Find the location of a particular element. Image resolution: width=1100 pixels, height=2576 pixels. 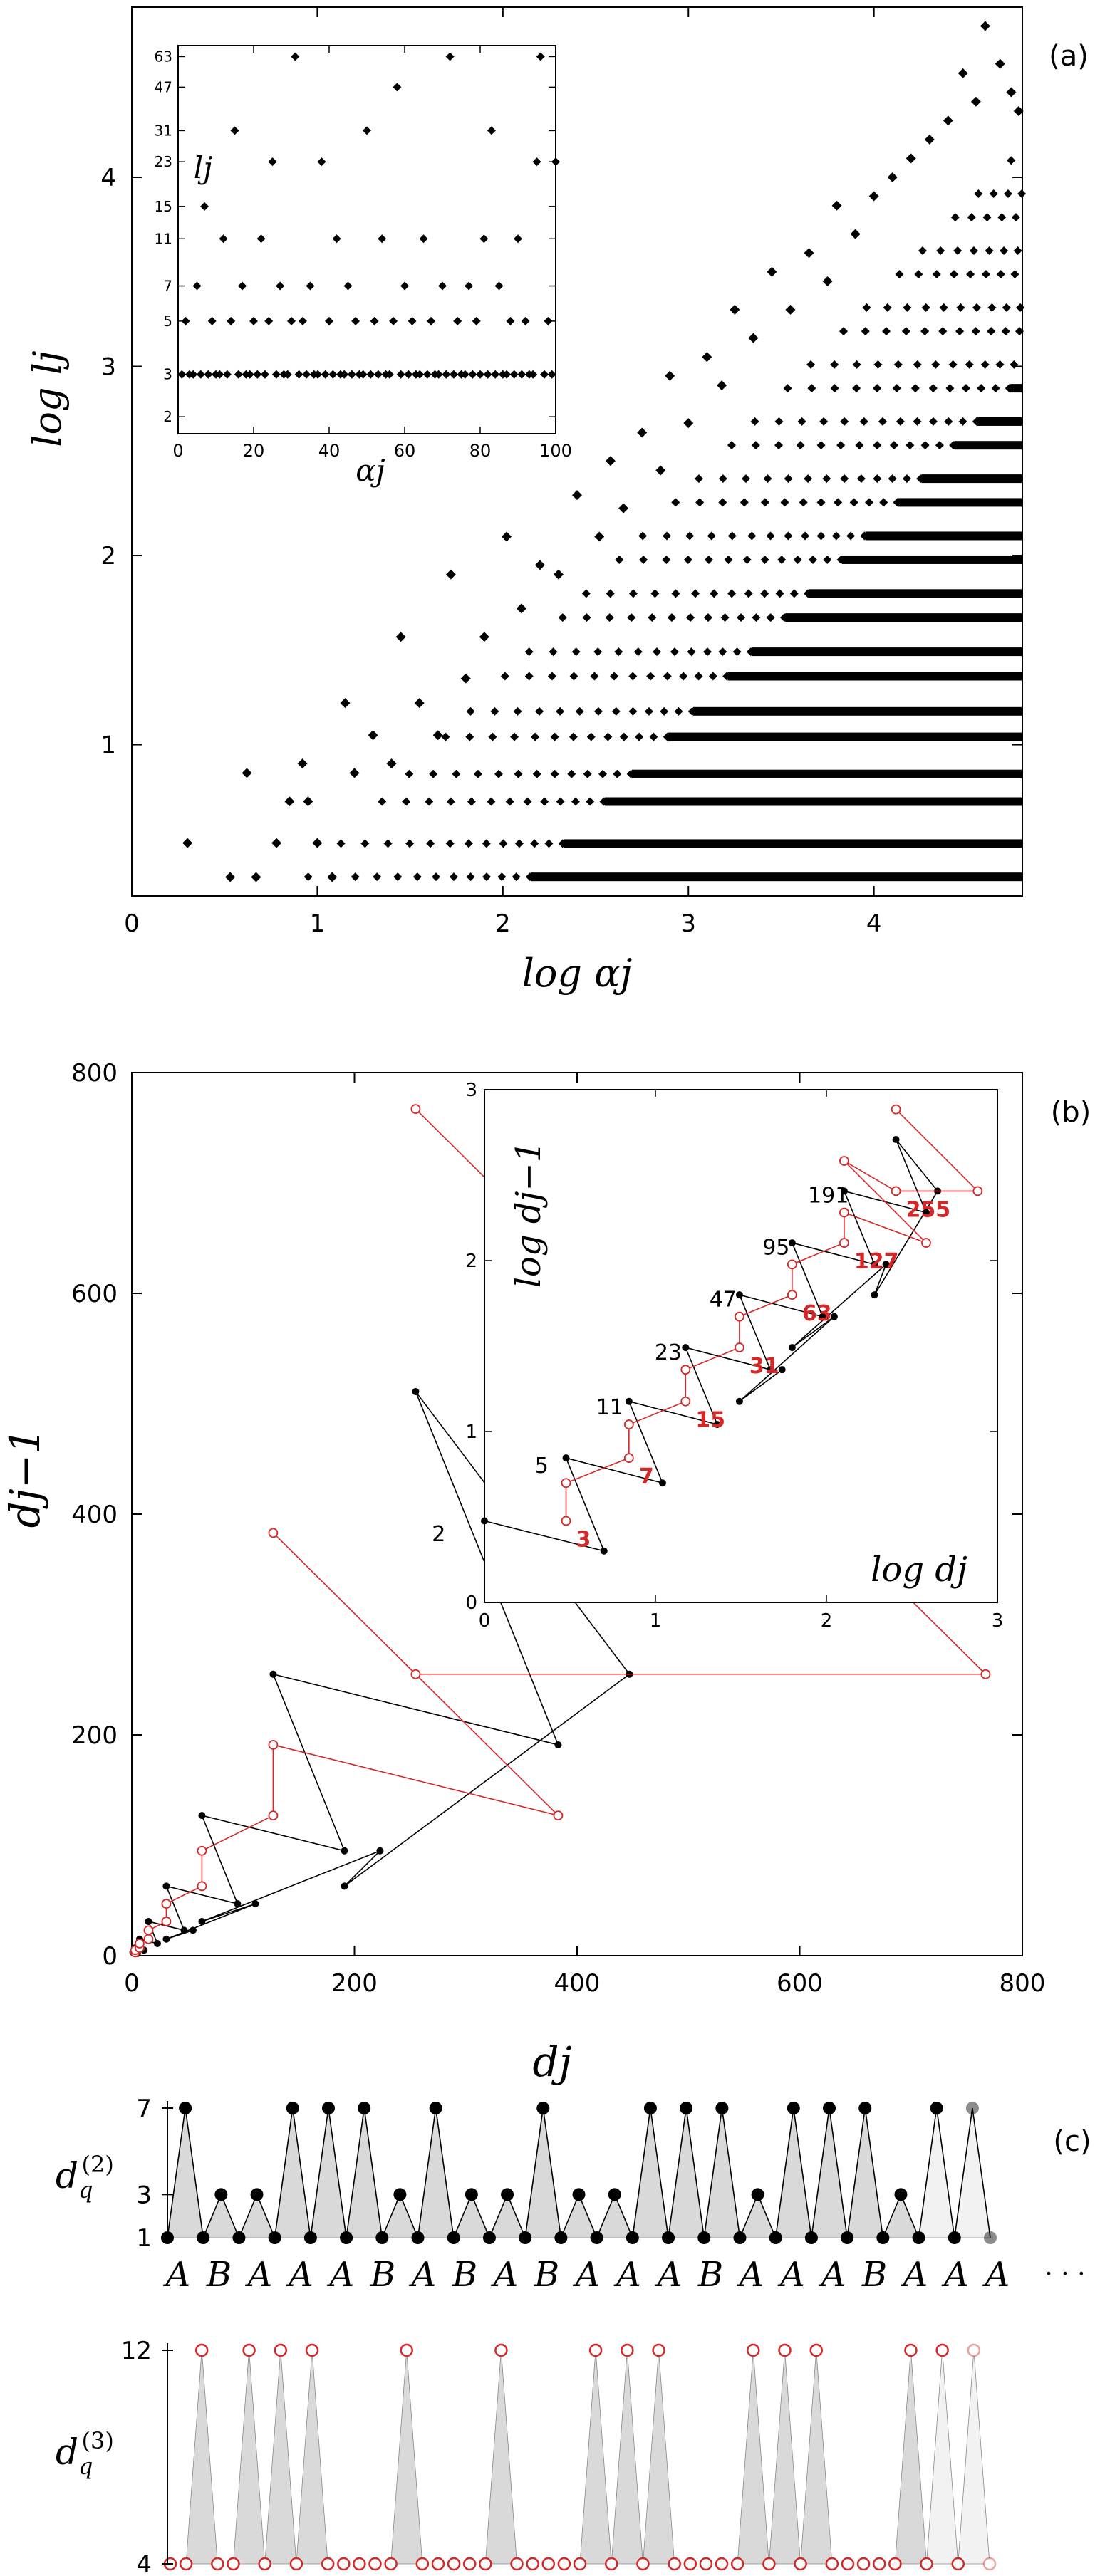

inset-red-label: 255 is located at coordinates (928, 1209).